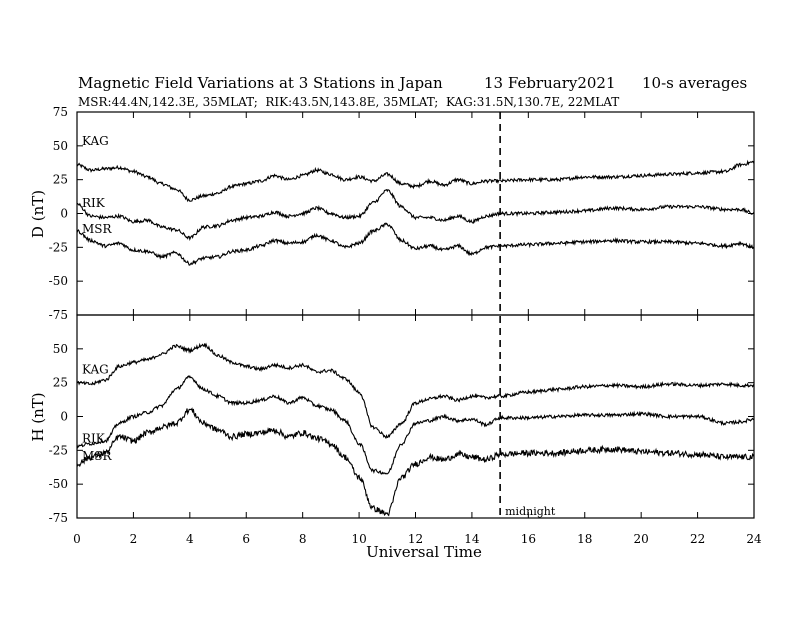  I want to click on y-tick-label-d: -25, so click(58, 247).